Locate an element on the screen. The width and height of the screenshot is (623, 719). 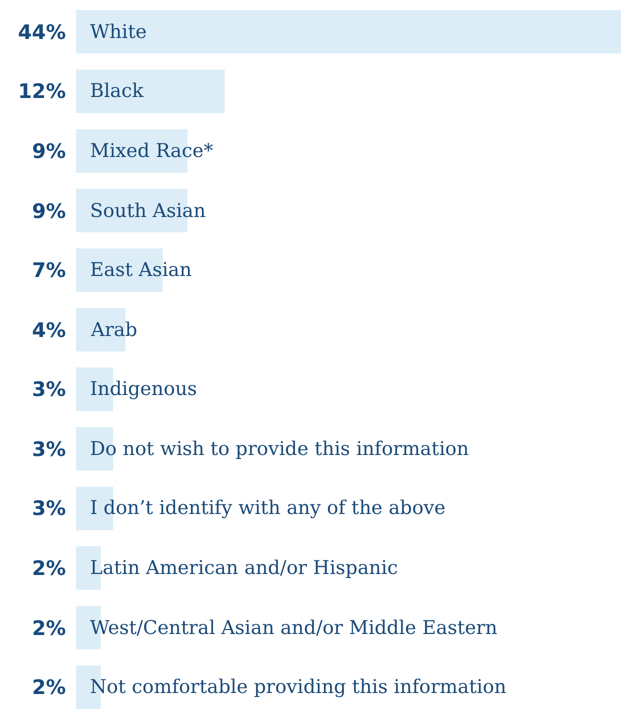
y-tick-label: South Asian is located at coordinates (148, 211).